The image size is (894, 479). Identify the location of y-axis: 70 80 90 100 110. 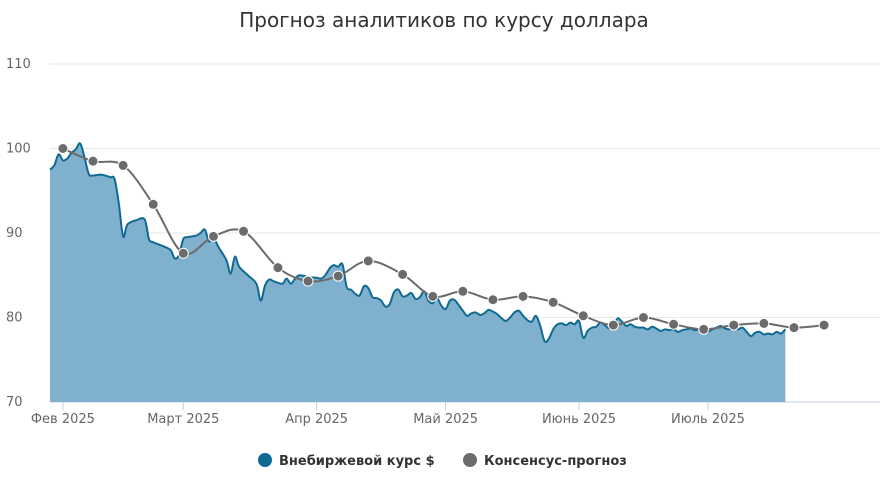
(18, 233).